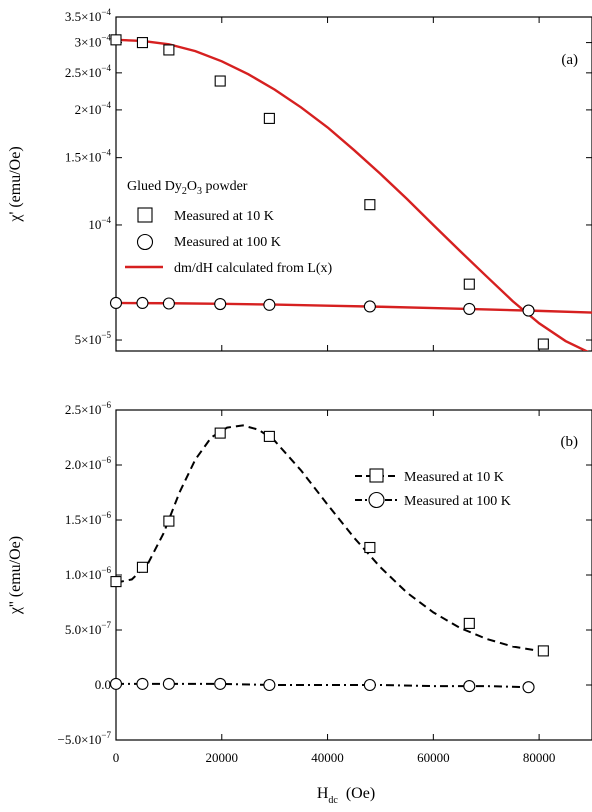 Image resolution: width=592 pixels, height=812 pixels. I want to click on y-tick-label: 2.5×10⁻⁶, so click(88, 408).